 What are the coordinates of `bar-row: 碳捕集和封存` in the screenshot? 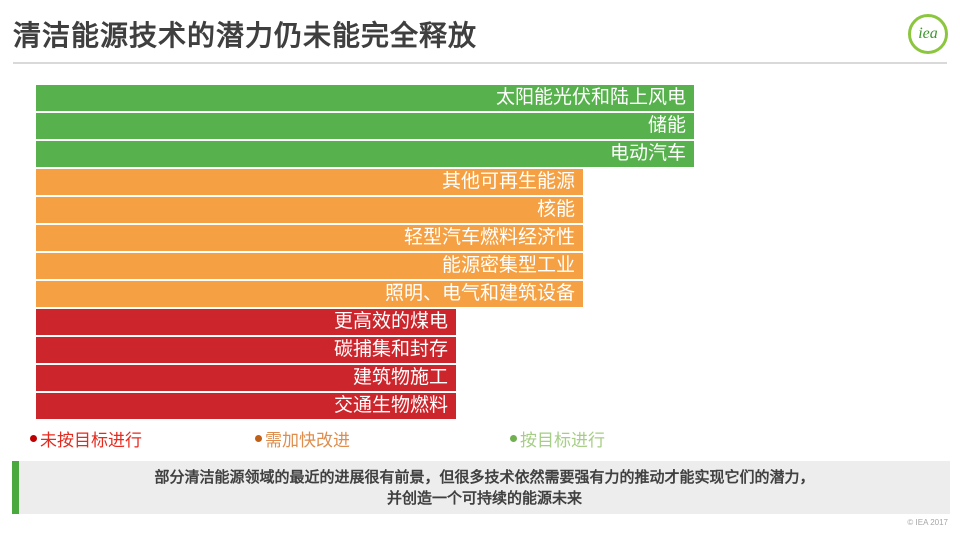 It's located at (246, 350).